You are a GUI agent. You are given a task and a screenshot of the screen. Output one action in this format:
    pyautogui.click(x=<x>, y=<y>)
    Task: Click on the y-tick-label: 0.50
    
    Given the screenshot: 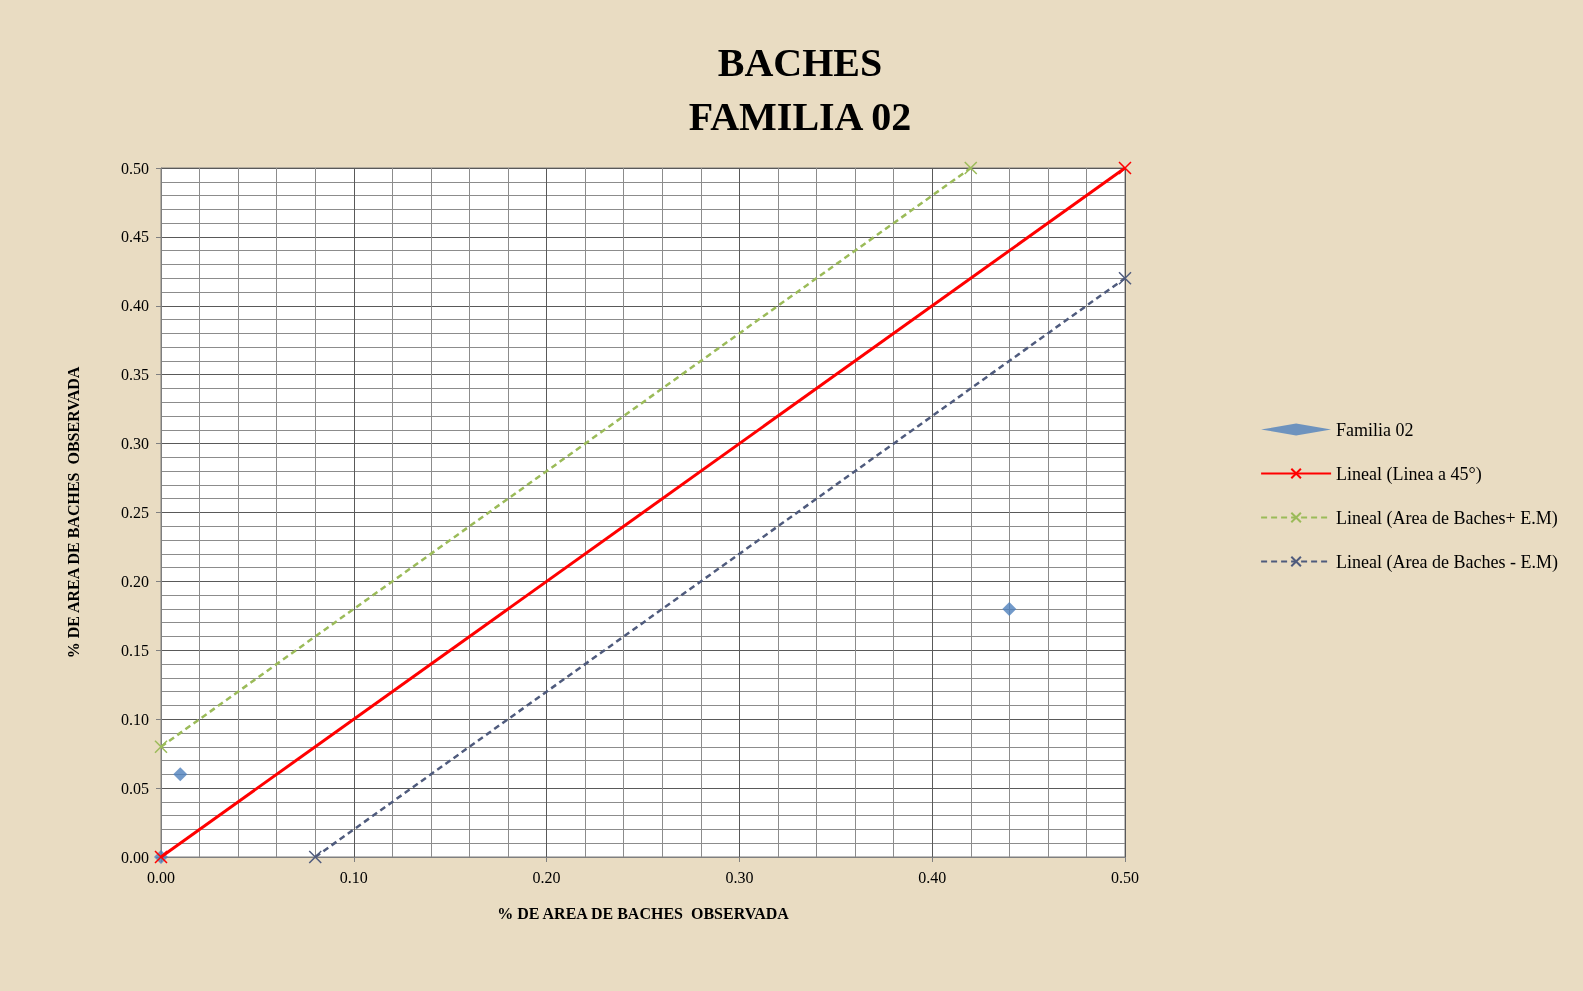 What is the action you would take?
    pyautogui.click(x=135, y=168)
    